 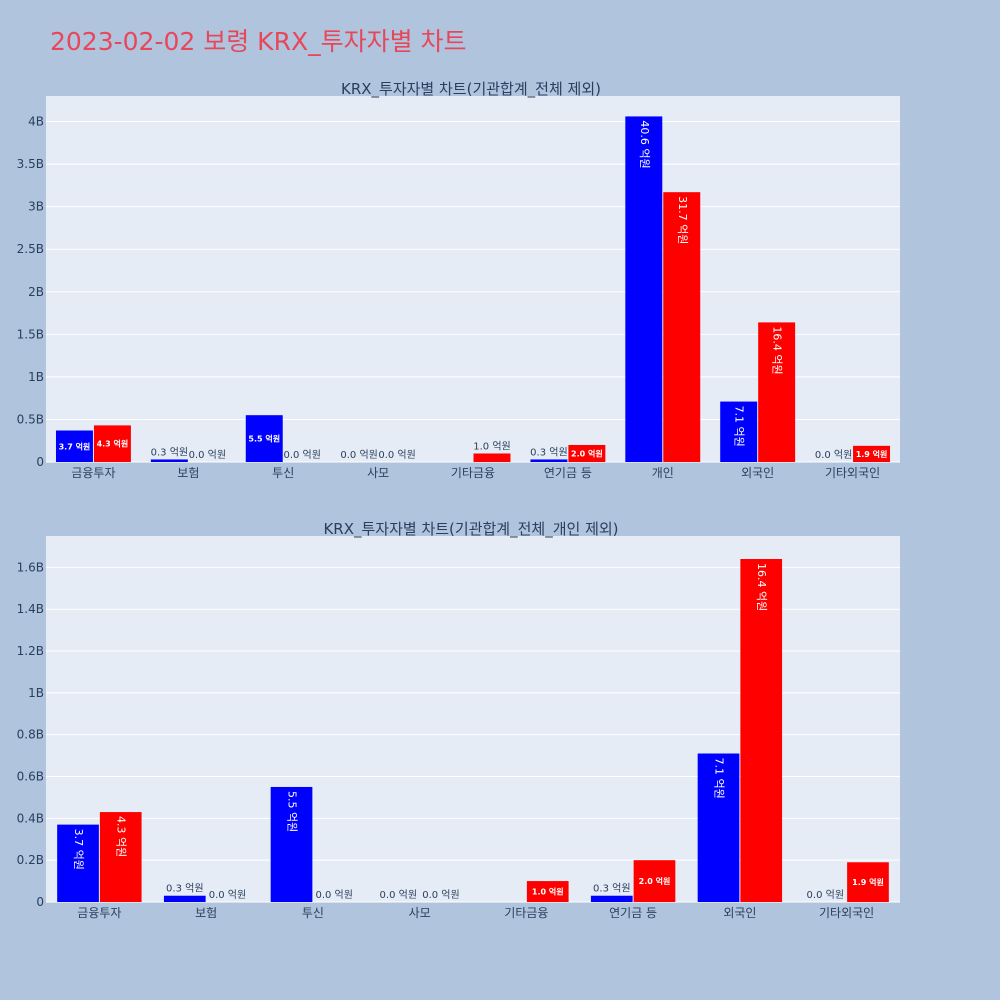 What do you see at coordinates (30, 609) in the screenshot?
I see `y-tick-label: 1.4B` at bounding box center [30, 609].